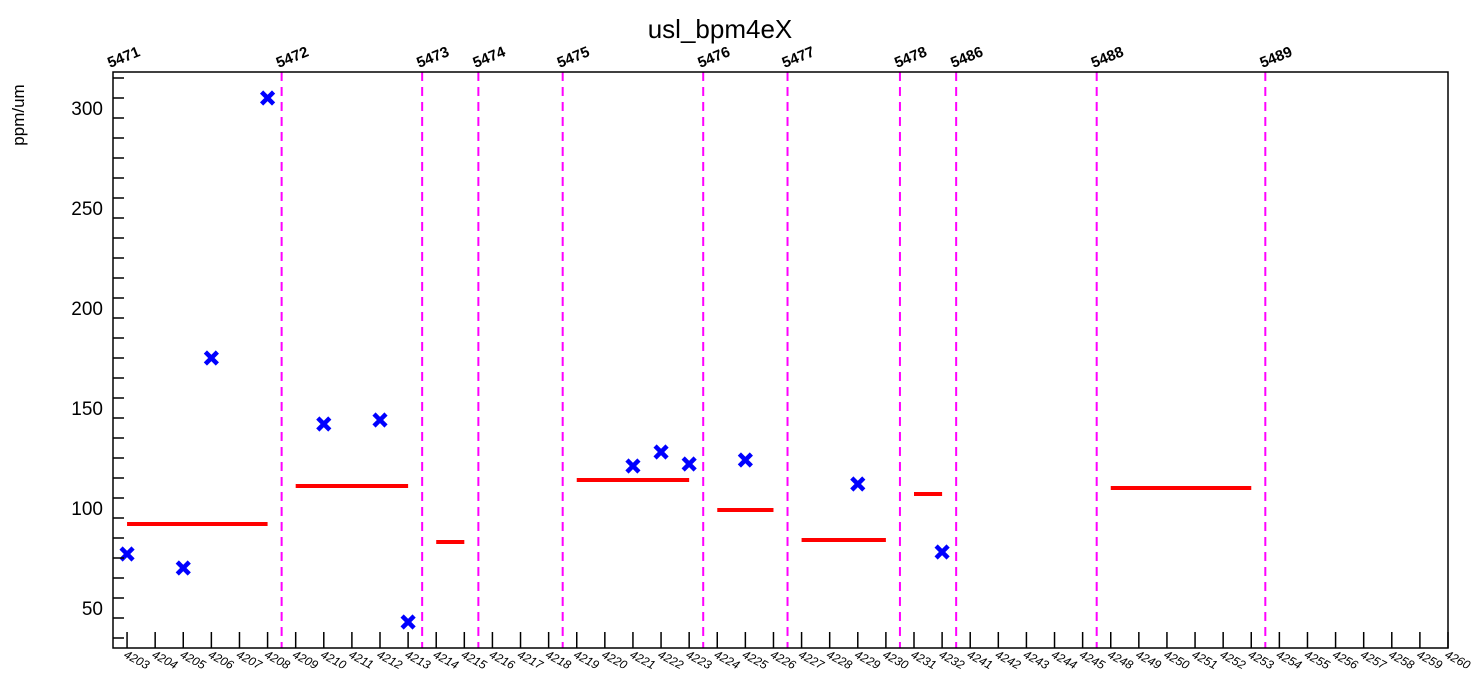  I want to click on x-tick-label: 4255, so click(1317, 659).